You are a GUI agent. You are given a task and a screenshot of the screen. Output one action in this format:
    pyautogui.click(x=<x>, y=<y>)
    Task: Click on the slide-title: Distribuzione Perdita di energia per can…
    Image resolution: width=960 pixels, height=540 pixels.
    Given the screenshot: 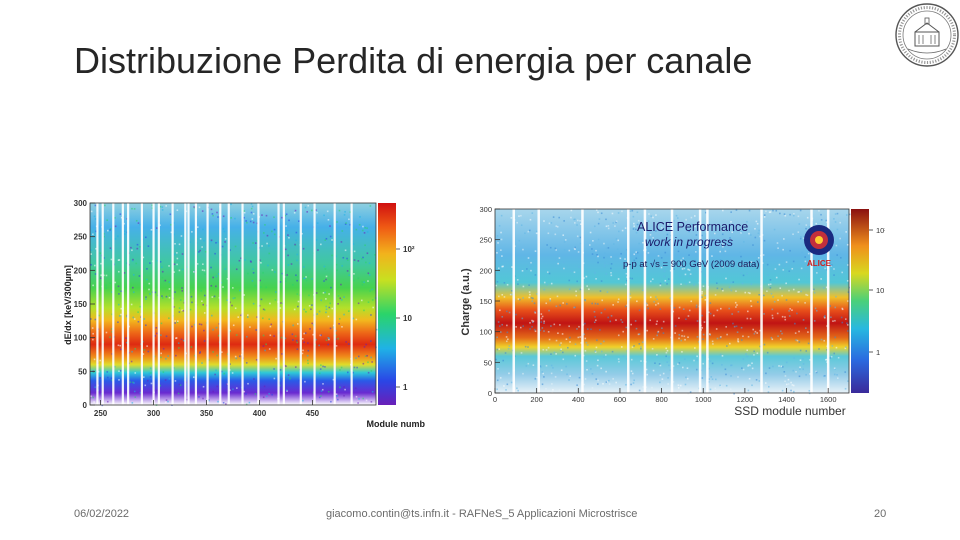 What is the action you would take?
    pyautogui.click(x=413, y=60)
    